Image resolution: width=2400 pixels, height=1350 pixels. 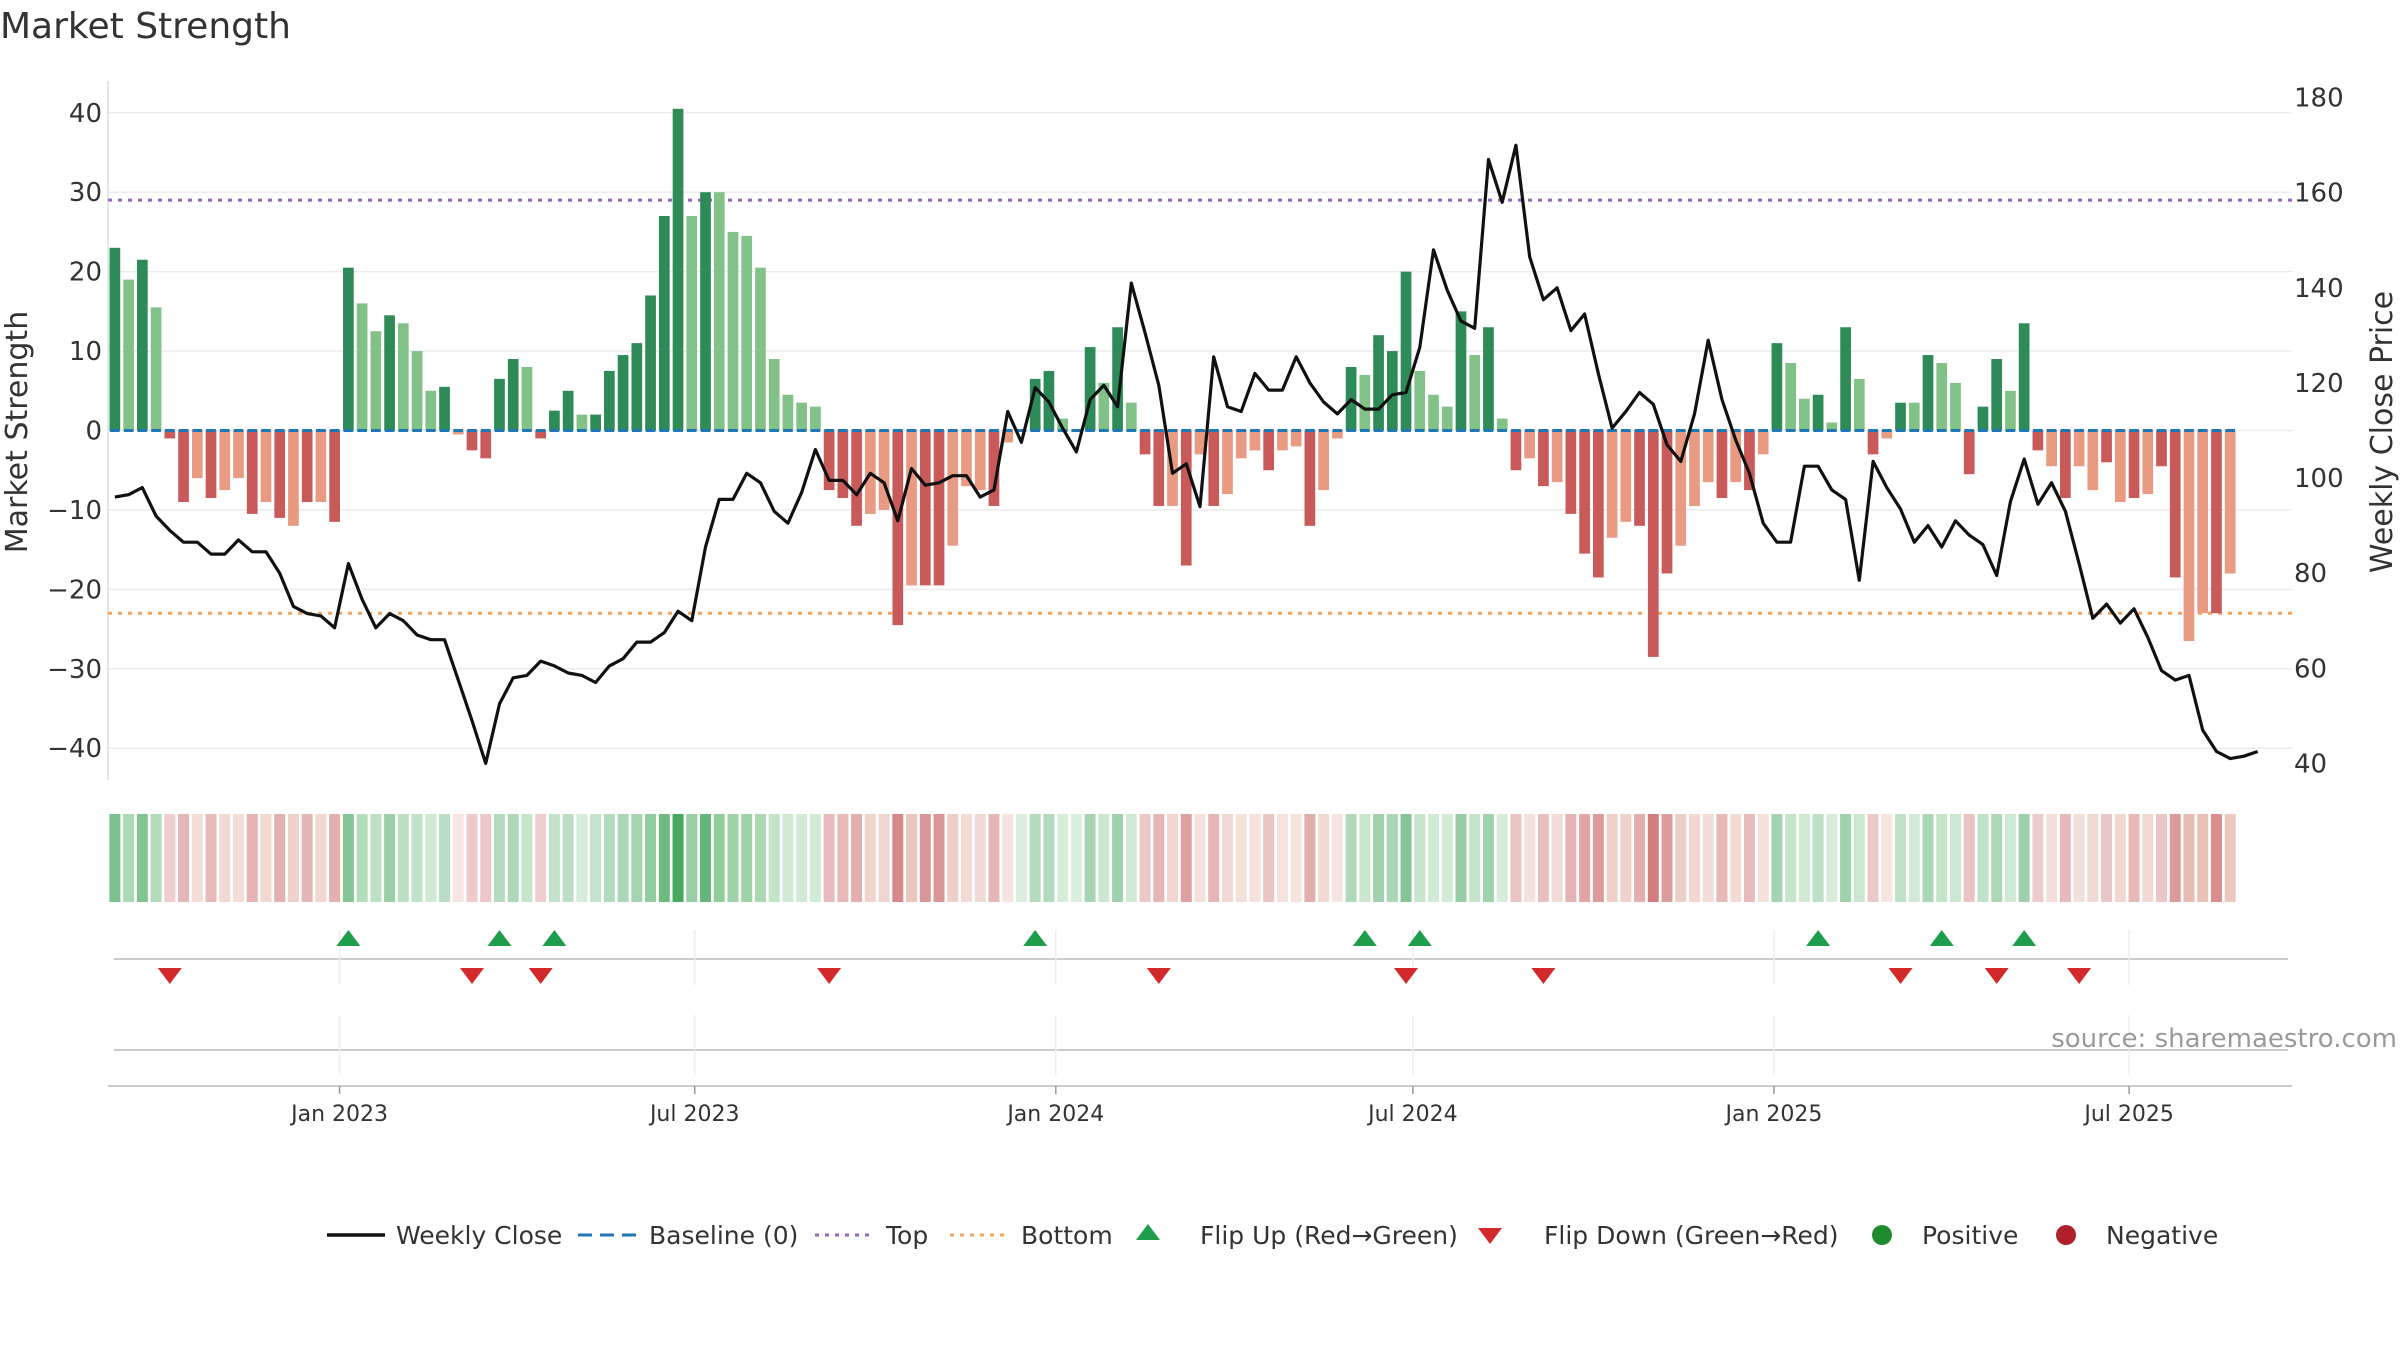 What do you see at coordinates (1490, 1236) in the screenshot?
I see `legend-flip-down-swatch` at bounding box center [1490, 1236].